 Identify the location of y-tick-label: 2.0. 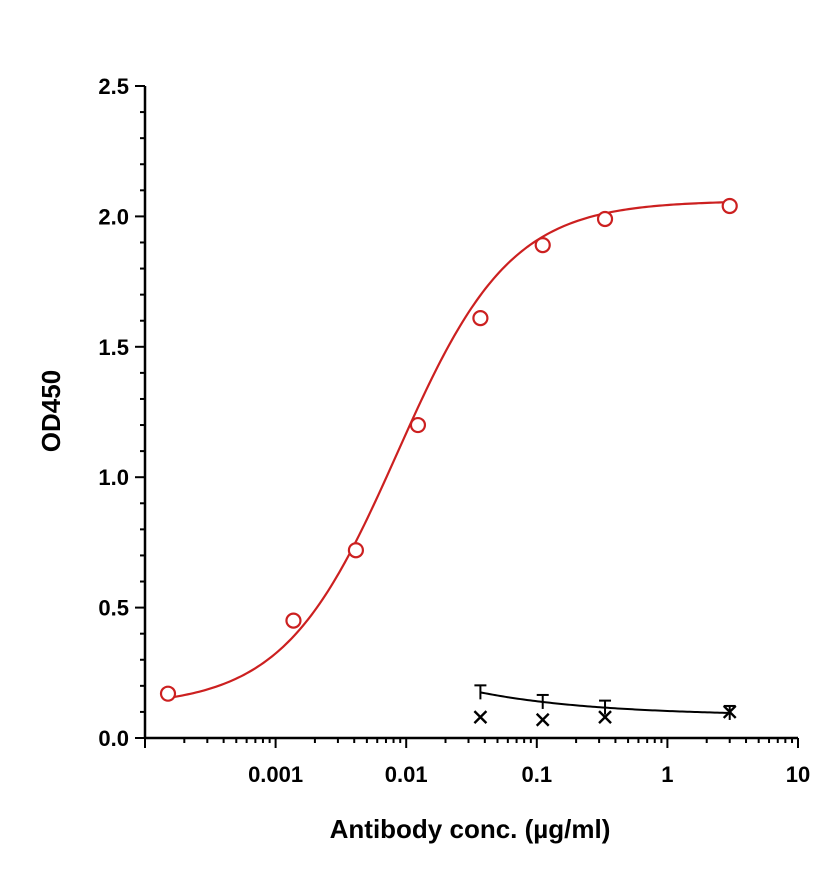
(113, 216).